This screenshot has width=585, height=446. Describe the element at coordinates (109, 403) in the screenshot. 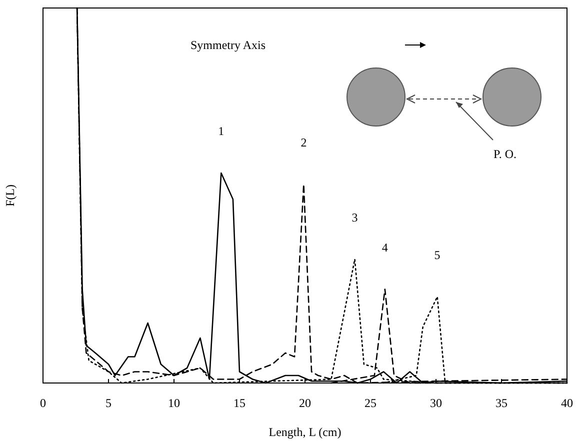

I see `x-tick-label: 5` at that location.